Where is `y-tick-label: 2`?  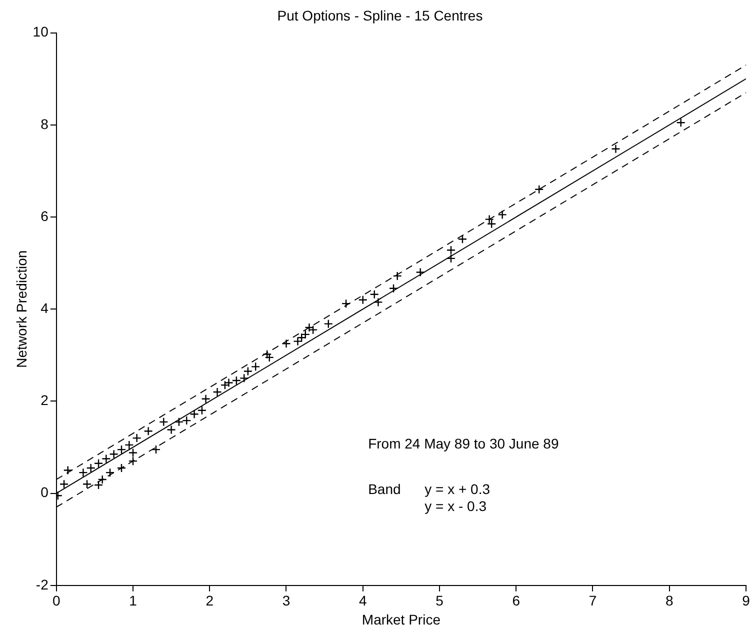 y-tick-label: 2 is located at coordinates (44, 400).